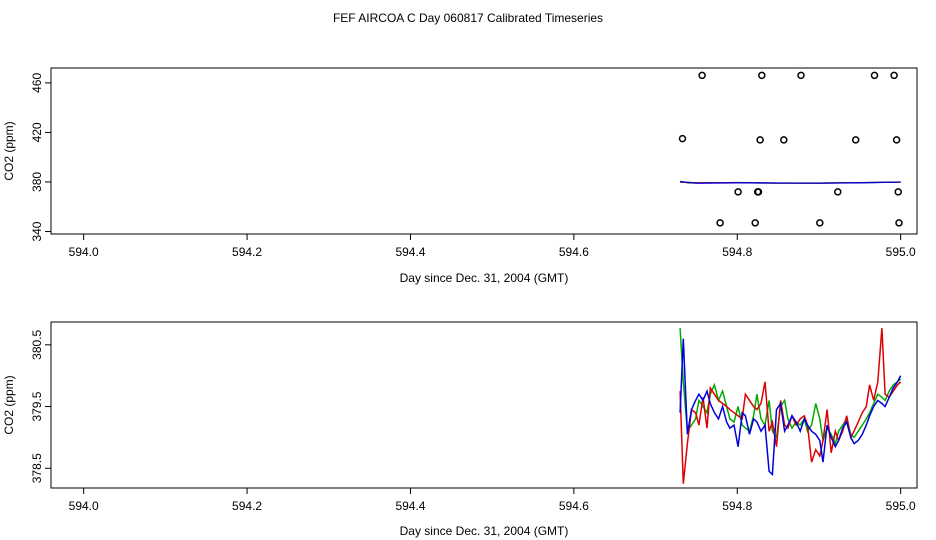 Image resolution: width=936 pixels, height=540 pixels. Describe the element at coordinates (37, 468) in the screenshot. I see `bottom-y-tick-label: 378.5` at that location.